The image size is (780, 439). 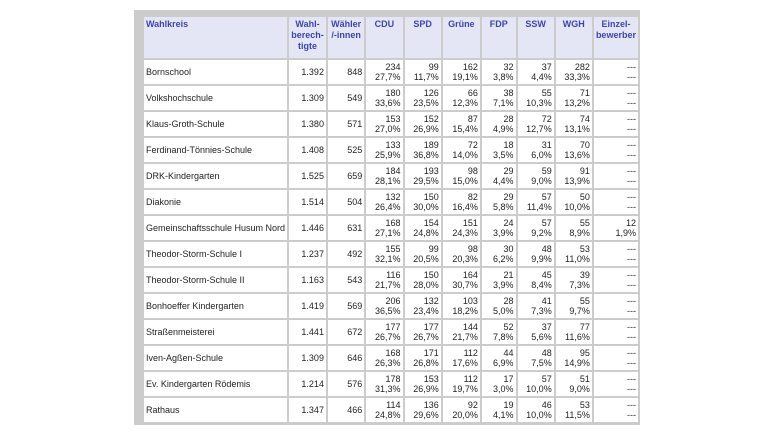 What do you see at coordinates (470, 223) in the screenshot?
I see `vote-count: 151` at bounding box center [470, 223].